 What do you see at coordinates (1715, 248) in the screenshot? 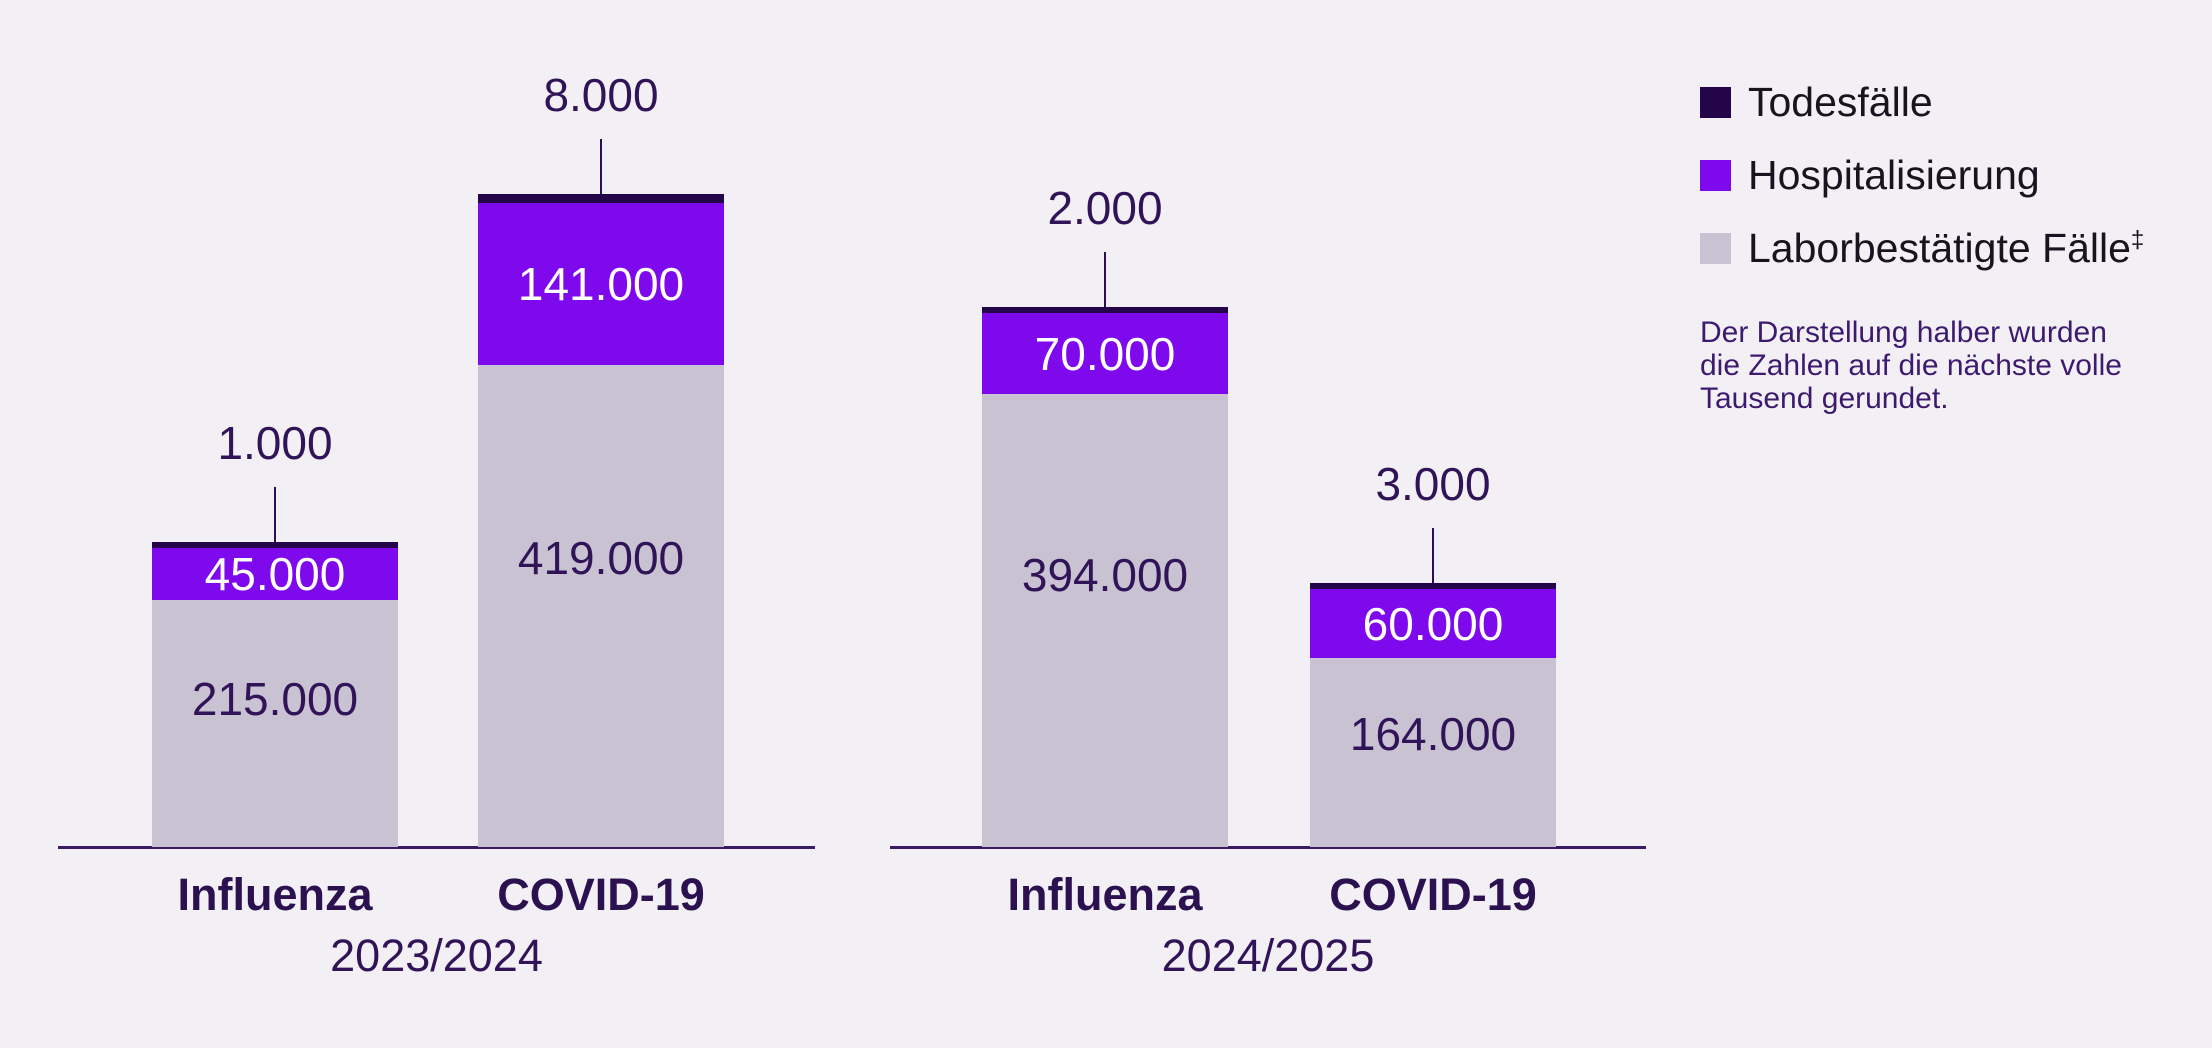
I see `legend-swatch-laborbestaetigte-faelle-icon` at bounding box center [1715, 248].